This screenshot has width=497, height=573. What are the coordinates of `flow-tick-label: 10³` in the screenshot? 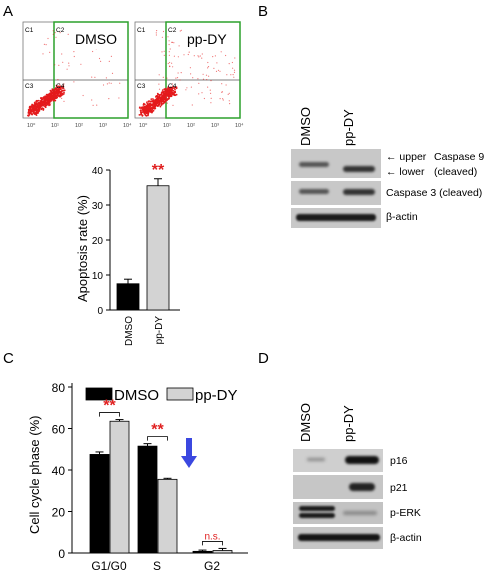 It's located at (103, 126).